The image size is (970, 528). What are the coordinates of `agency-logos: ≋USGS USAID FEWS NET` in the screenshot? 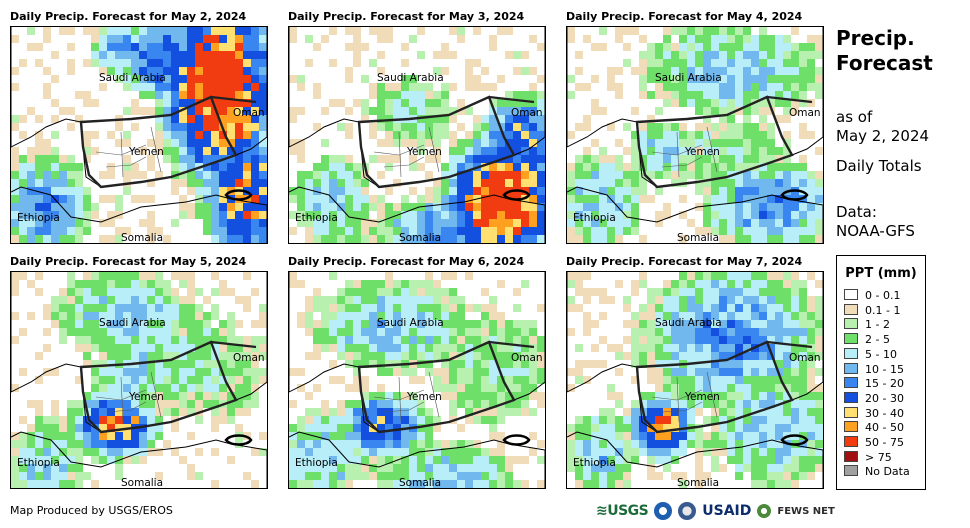 It's located at (715, 511).